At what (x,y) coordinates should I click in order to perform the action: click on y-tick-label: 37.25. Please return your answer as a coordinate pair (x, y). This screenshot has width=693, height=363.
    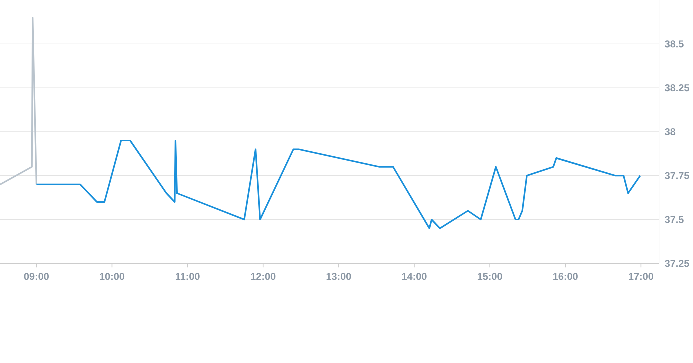
    Looking at the image, I should click on (677, 264).